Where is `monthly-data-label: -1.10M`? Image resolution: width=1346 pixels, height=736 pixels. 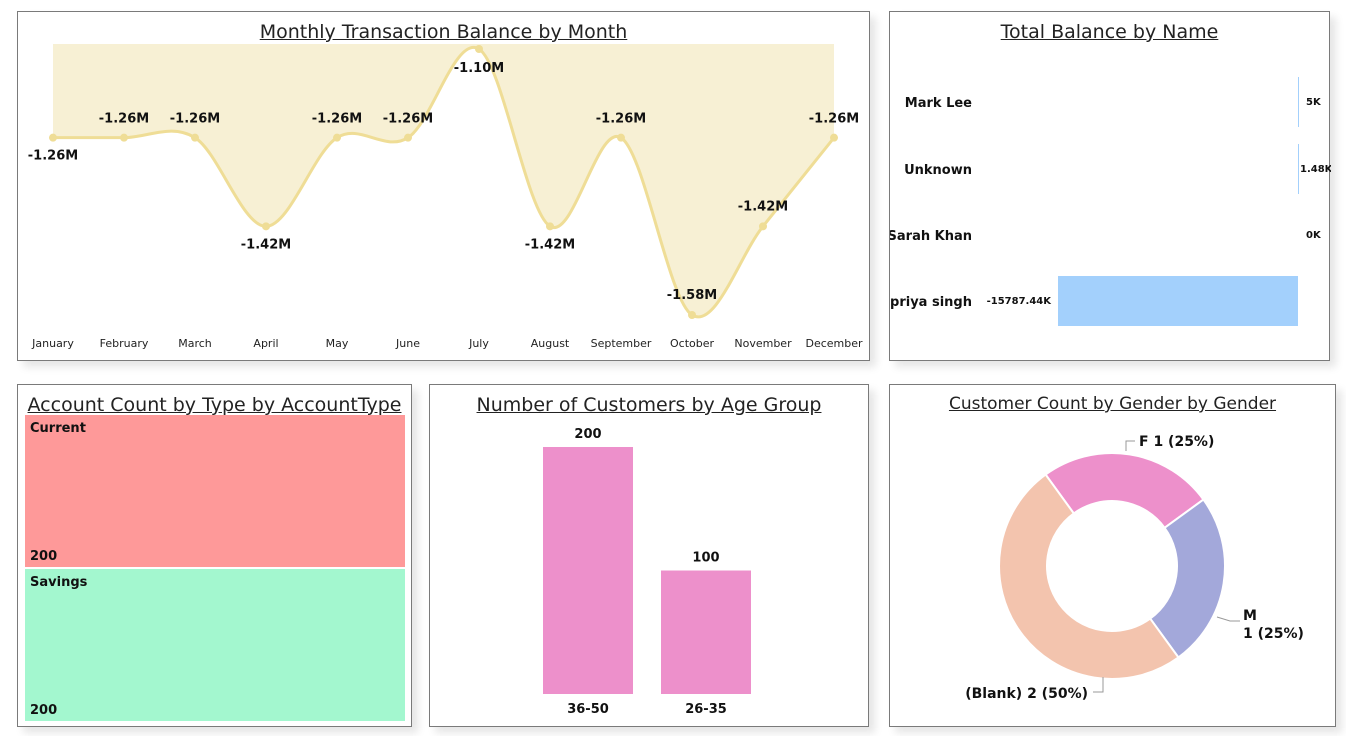
monthly-data-label: -1.10M is located at coordinates (479, 68).